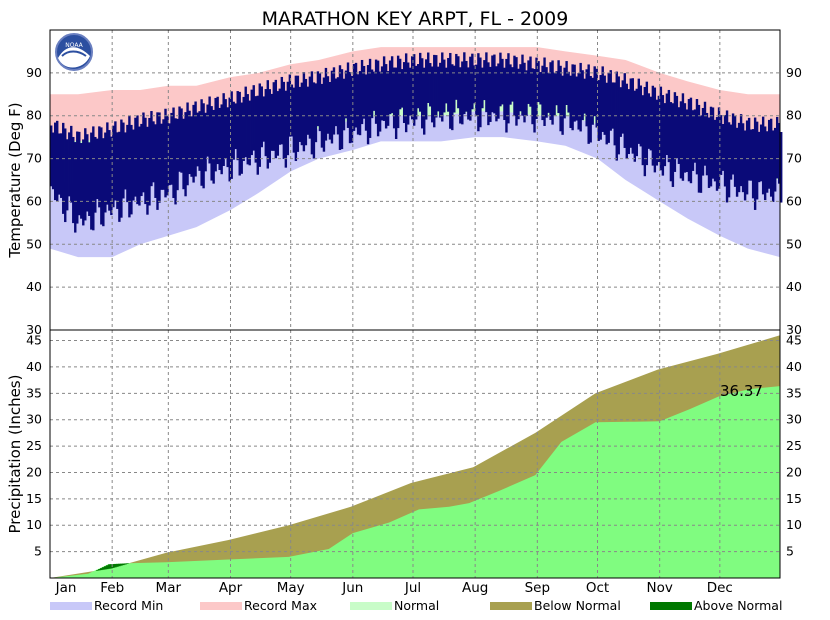 The height and width of the screenshot is (620, 830). Describe the element at coordinates (34, 243) in the screenshot. I see `temperature-tick-label-left: 50` at that location.